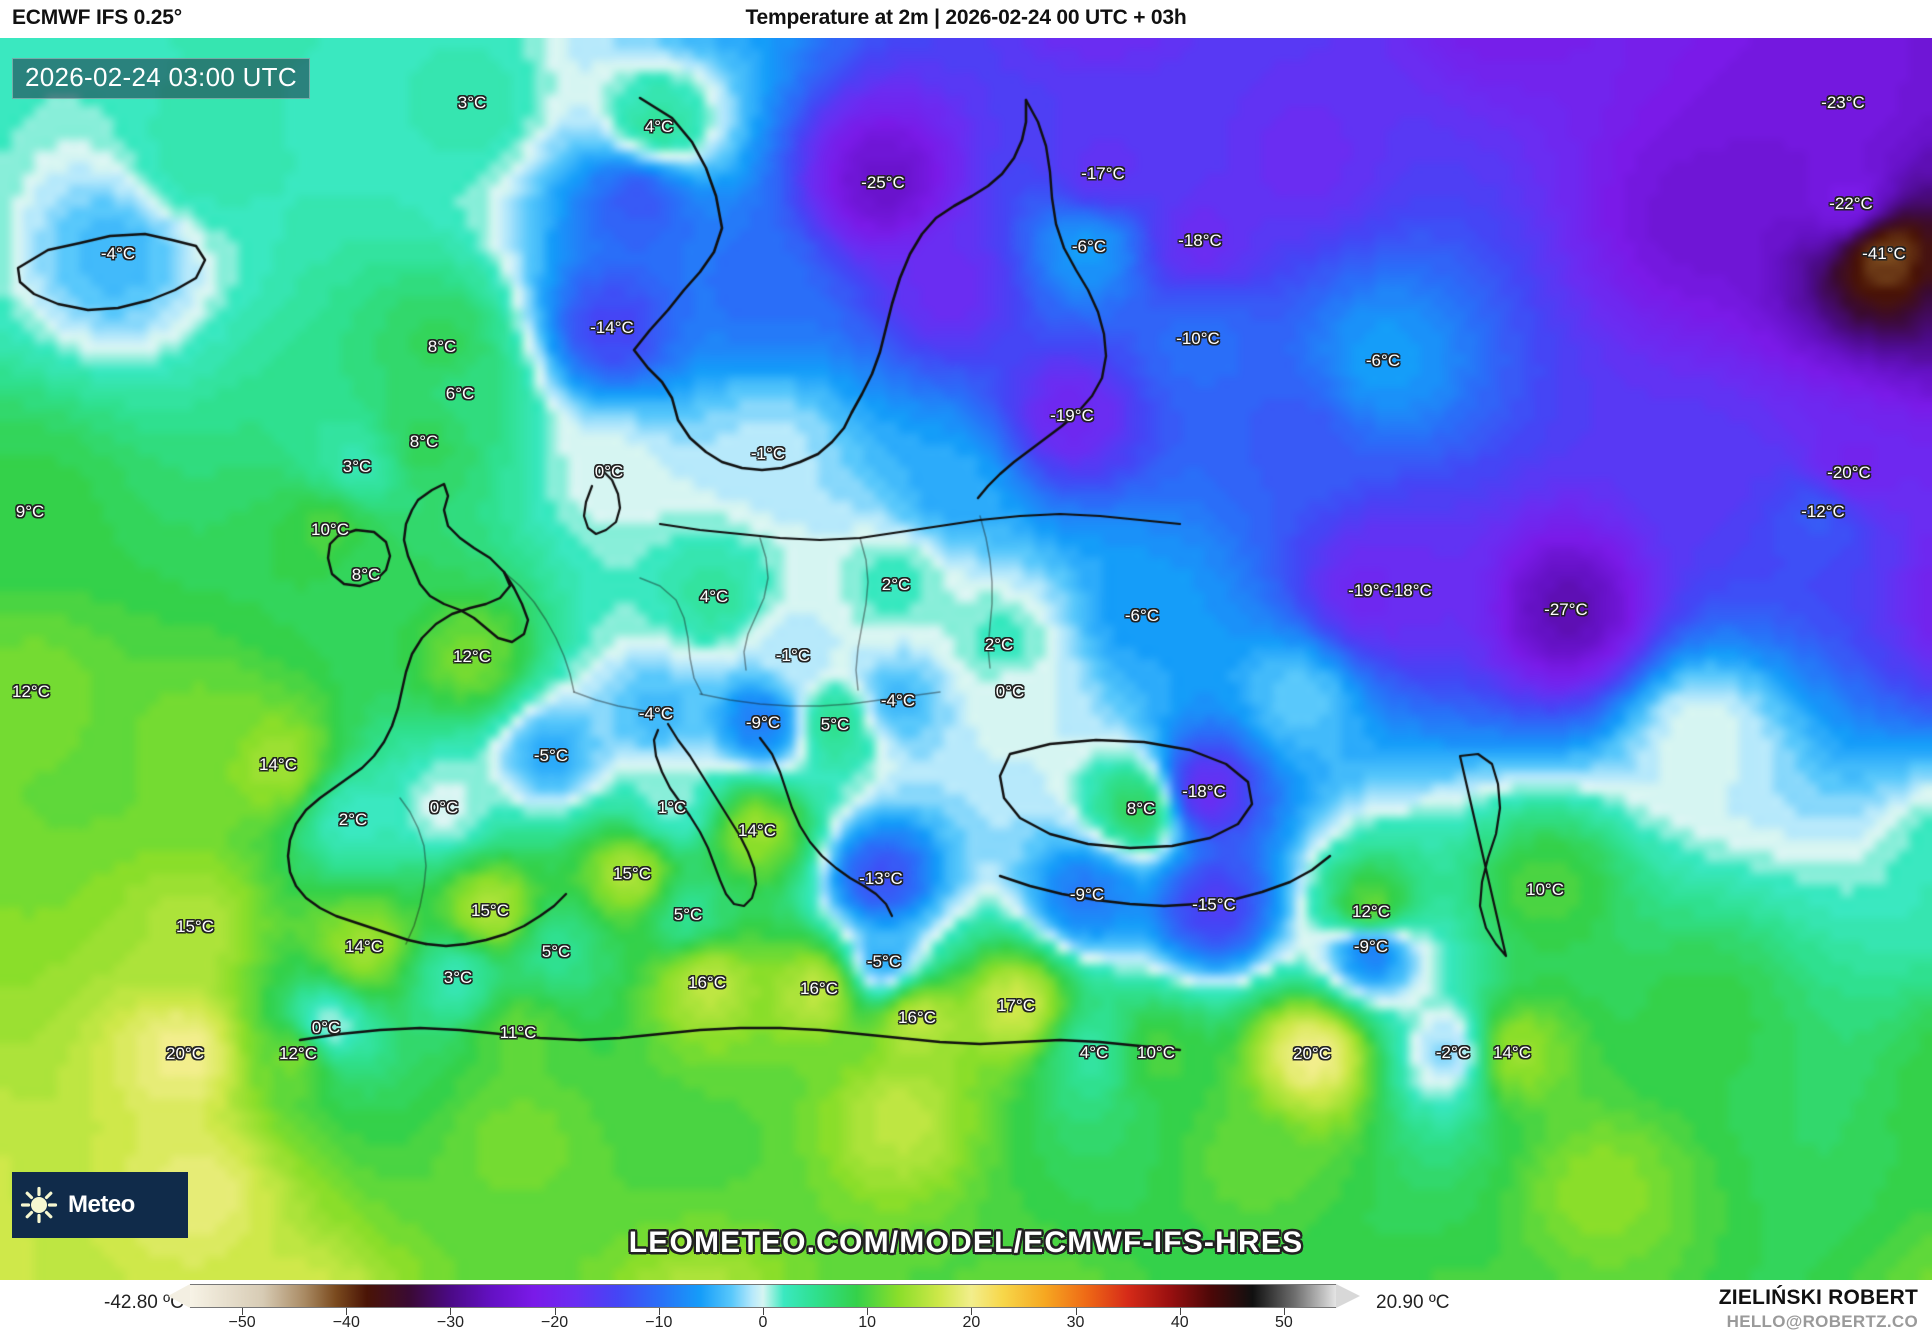 The height and width of the screenshot is (1338, 1932). What do you see at coordinates (763, 1296) in the screenshot?
I see `colorbar-gradient` at bounding box center [763, 1296].